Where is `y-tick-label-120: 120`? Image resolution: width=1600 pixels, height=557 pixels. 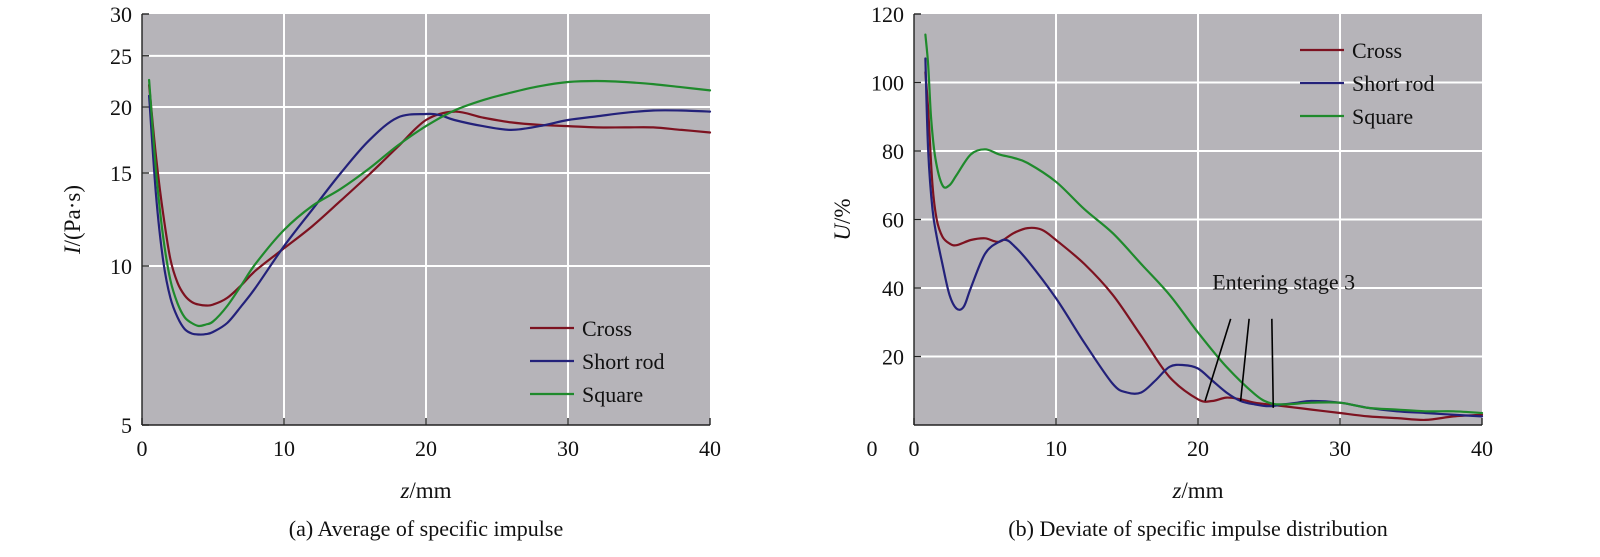 y-tick-label-120: 120 is located at coordinates (887, 14).